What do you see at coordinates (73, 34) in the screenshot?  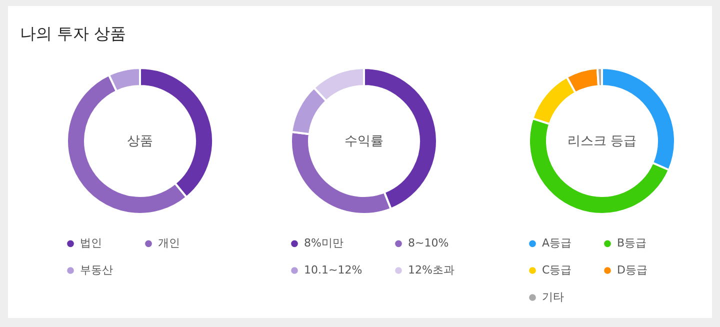 I see `text: 나의 투자 상품` at bounding box center [73, 34].